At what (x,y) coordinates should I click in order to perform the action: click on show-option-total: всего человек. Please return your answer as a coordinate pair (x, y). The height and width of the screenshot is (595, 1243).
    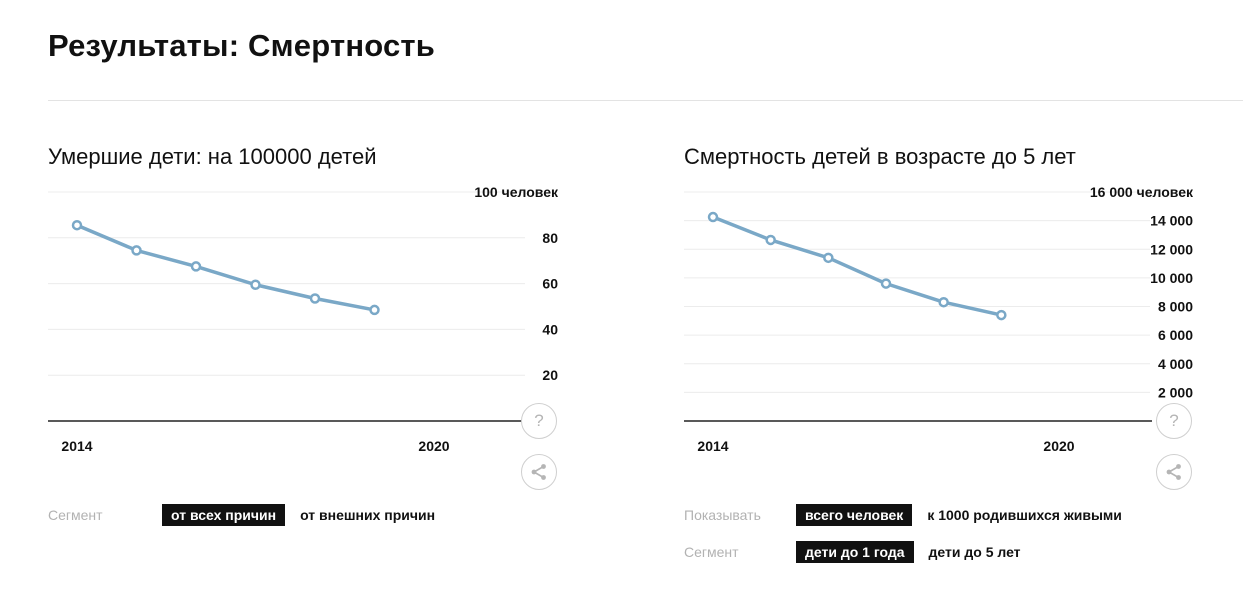
    Looking at the image, I should click on (854, 515).